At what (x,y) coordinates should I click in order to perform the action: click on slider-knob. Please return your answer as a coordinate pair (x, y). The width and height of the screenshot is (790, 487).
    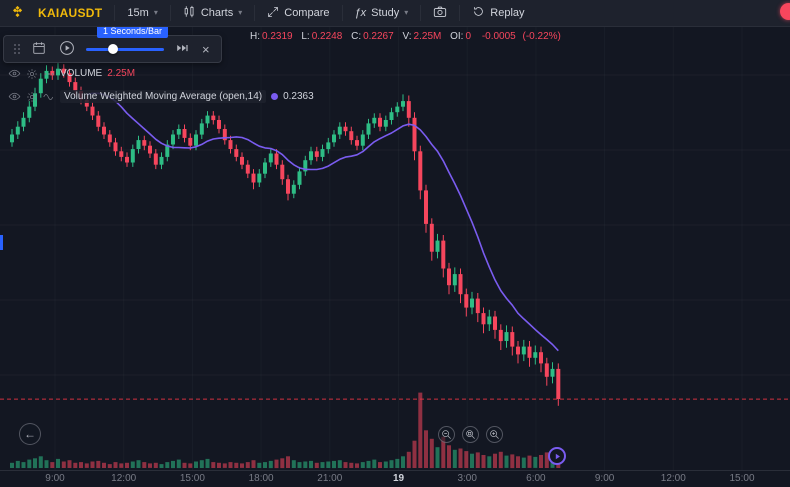
    Looking at the image, I should click on (113, 49).